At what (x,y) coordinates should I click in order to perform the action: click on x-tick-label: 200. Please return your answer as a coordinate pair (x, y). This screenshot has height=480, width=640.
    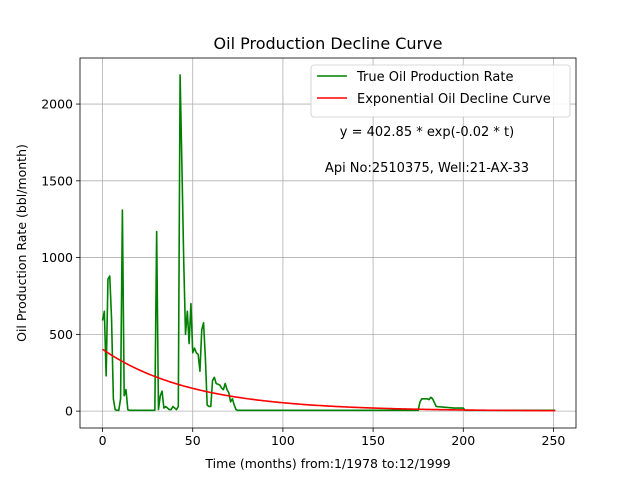
    Looking at the image, I should click on (463, 440).